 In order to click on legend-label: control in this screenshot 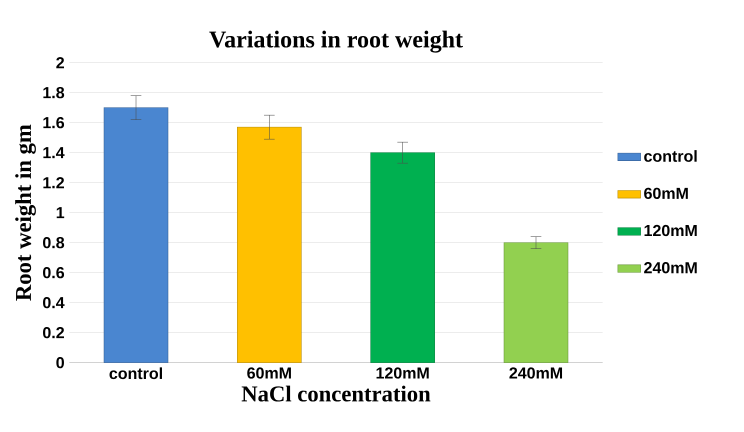, I will do `click(670, 156)`.